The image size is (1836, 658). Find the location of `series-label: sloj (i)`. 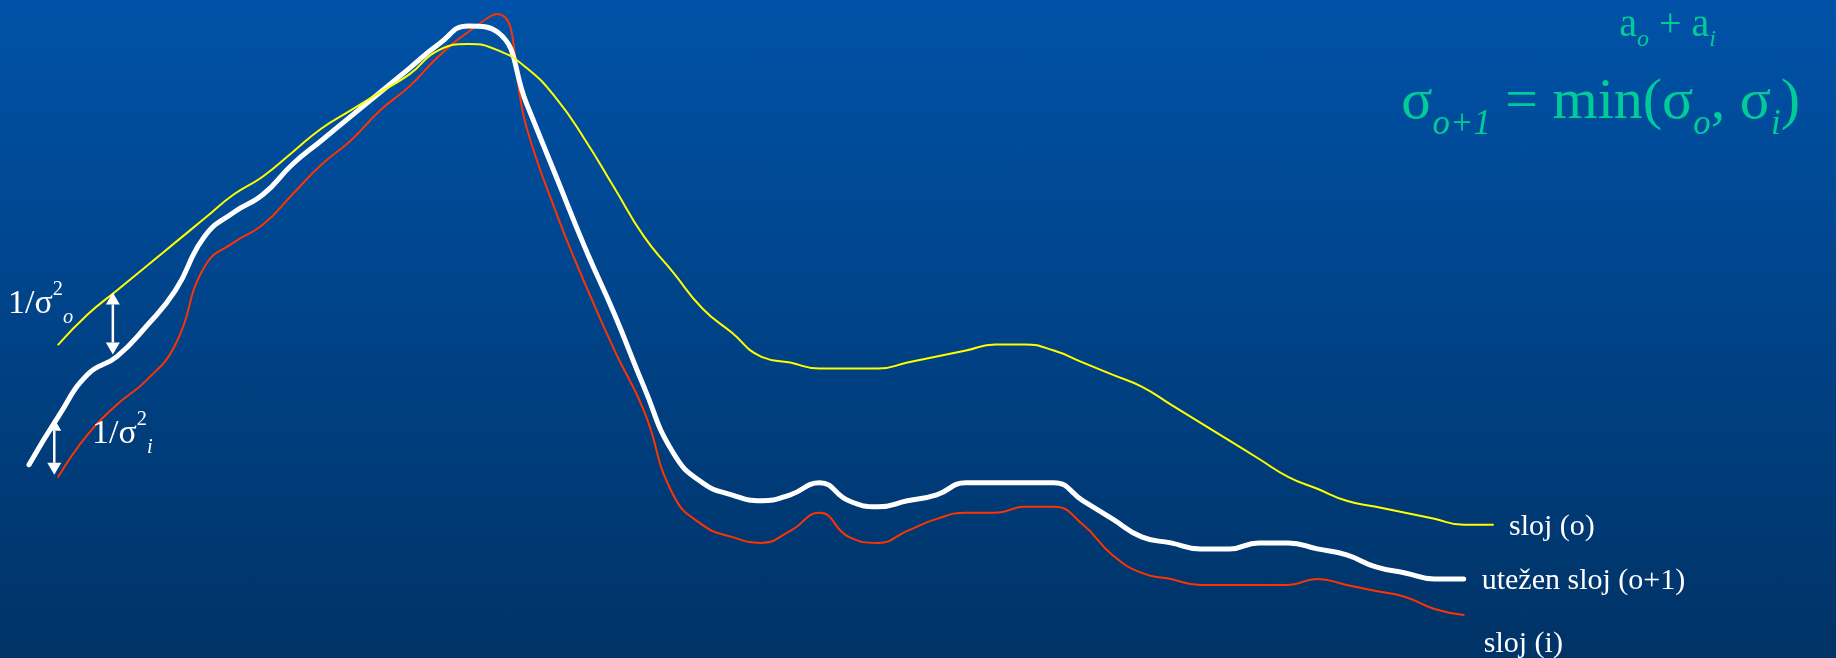

series-label: sloj (i) is located at coordinates (1523, 641).